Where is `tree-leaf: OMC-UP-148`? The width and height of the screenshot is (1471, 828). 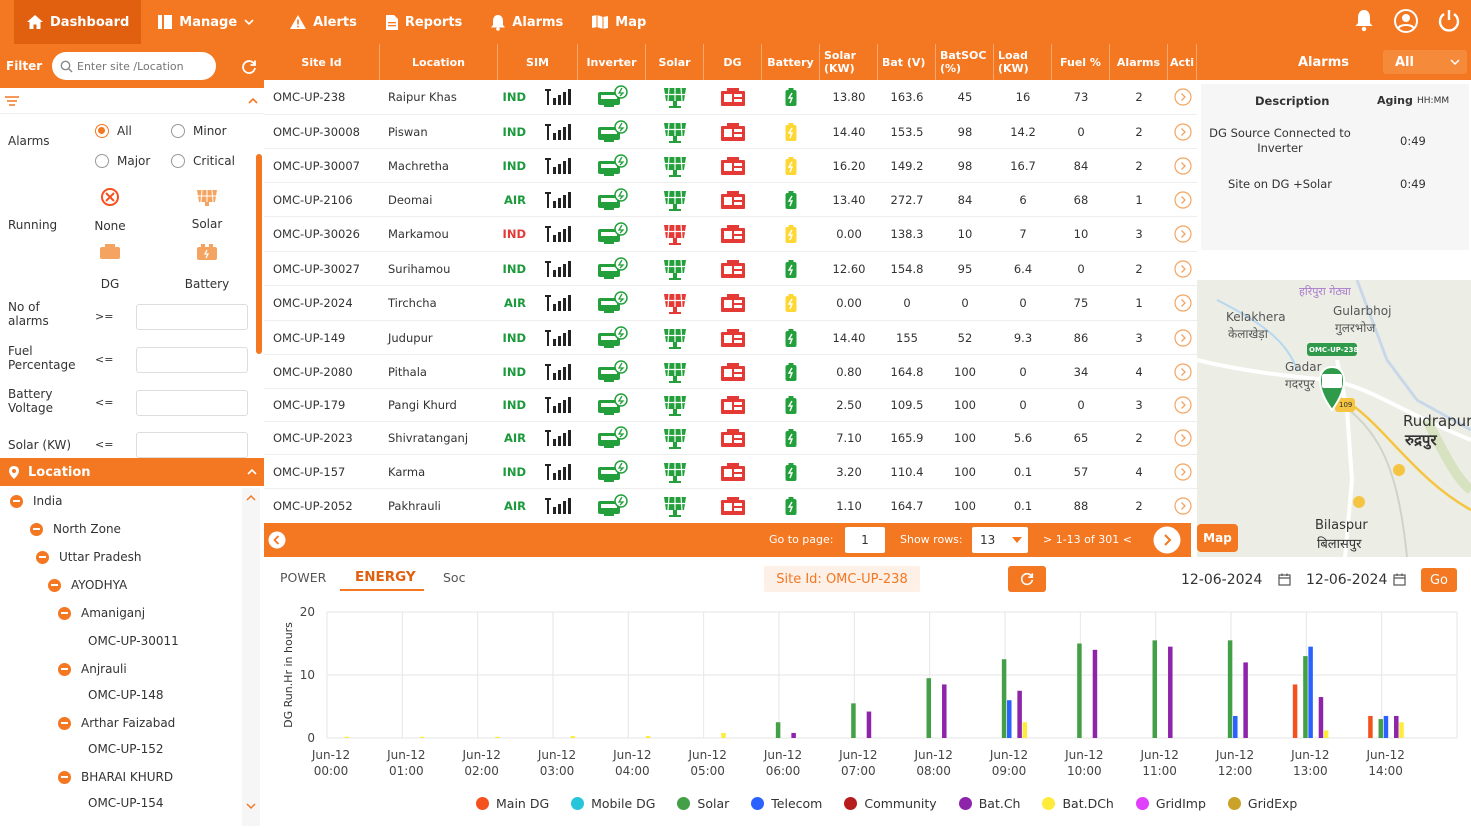
tree-leaf: OMC-UP-148 is located at coordinates (126, 695).